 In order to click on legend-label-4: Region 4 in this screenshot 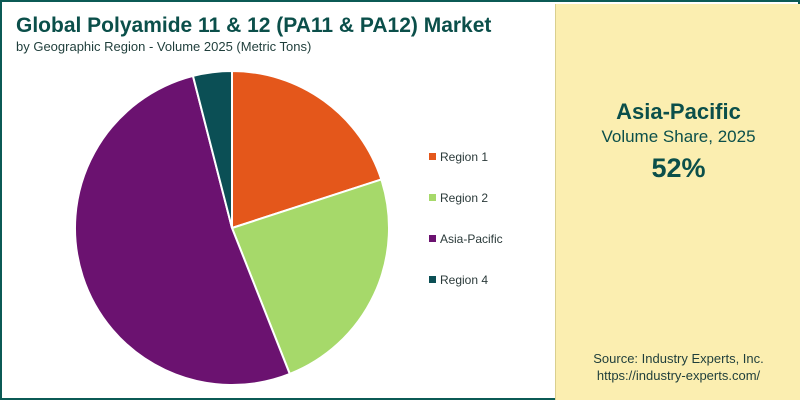, I will do `click(464, 280)`.